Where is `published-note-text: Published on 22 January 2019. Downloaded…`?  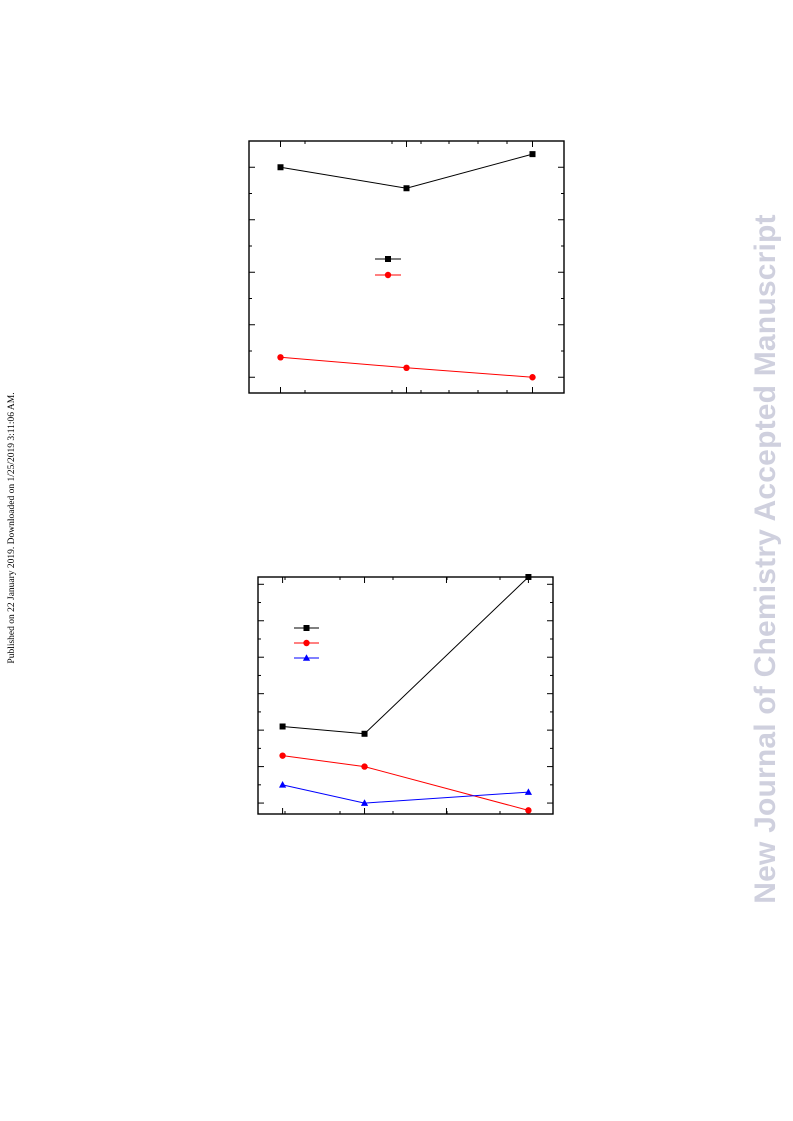
published-note-text: Published on 22 January 2019. Downloaded… is located at coordinates (12, 528).